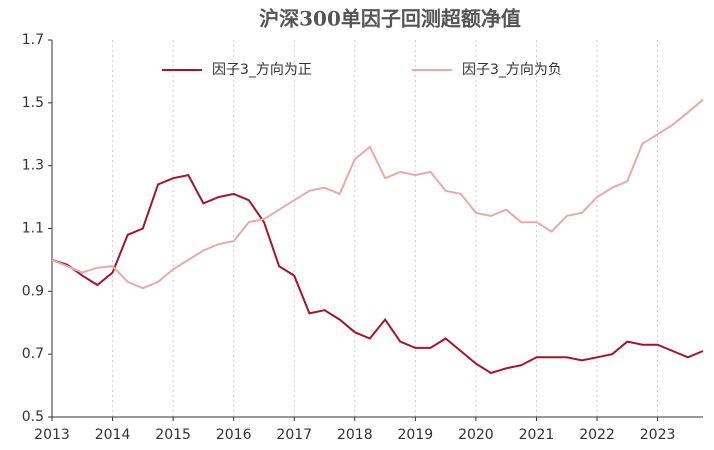 The width and height of the screenshot is (714, 450). What do you see at coordinates (537, 435) in the screenshot?
I see `x-tick-label: 2021` at bounding box center [537, 435].